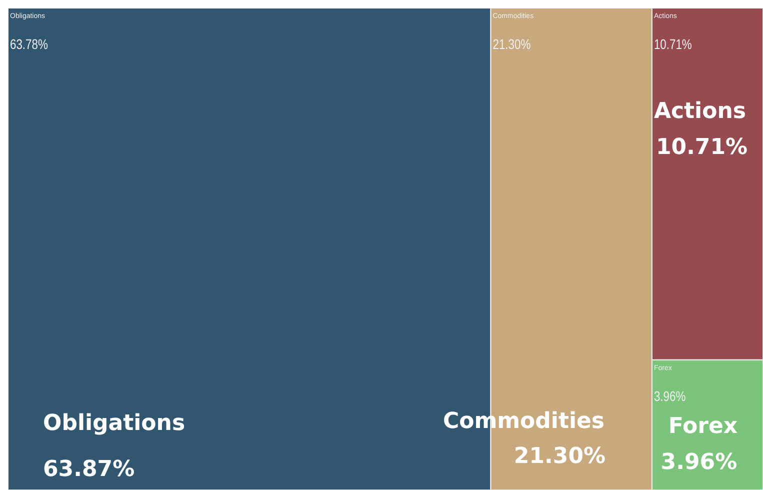 The width and height of the screenshot is (763, 490). I want to click on text: 3.96%, so click(699, 462).